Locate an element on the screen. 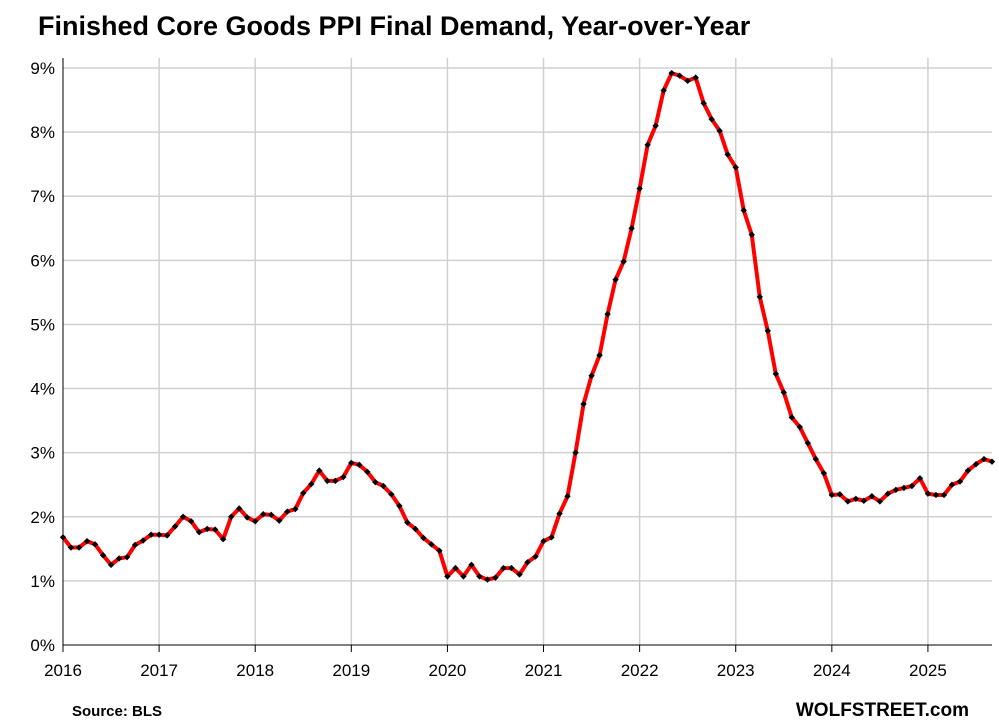 The width and height of the screenshot is (999, 725). x-tick-label: 2023 is located at coordinates (736, 670).